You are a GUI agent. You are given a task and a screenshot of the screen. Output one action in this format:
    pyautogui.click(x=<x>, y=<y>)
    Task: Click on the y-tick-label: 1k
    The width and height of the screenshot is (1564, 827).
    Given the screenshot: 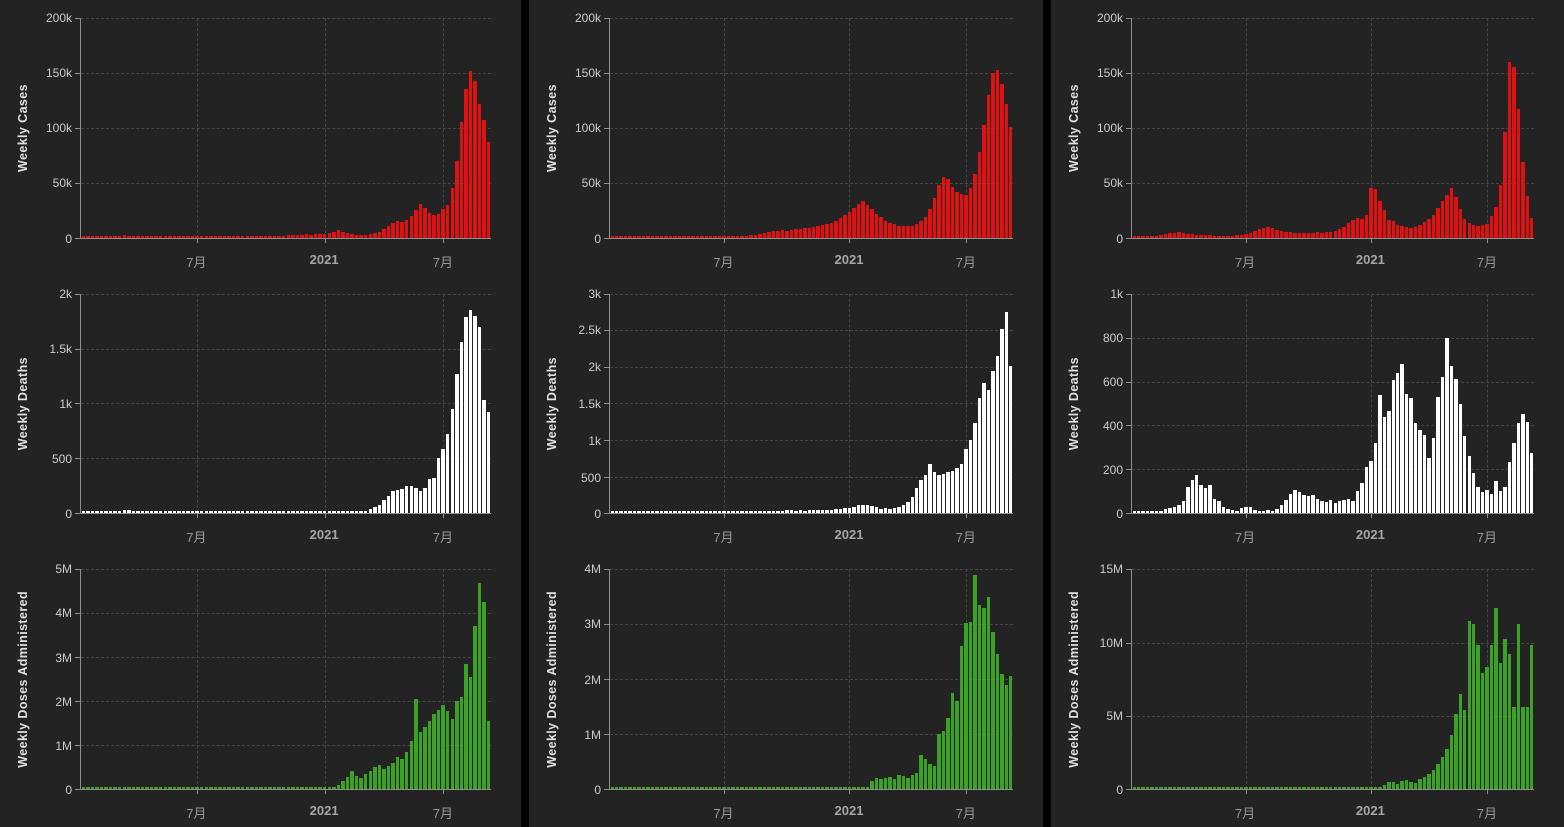 What is the action you would take?
    pyautogui.click(x=65, y=403)
    